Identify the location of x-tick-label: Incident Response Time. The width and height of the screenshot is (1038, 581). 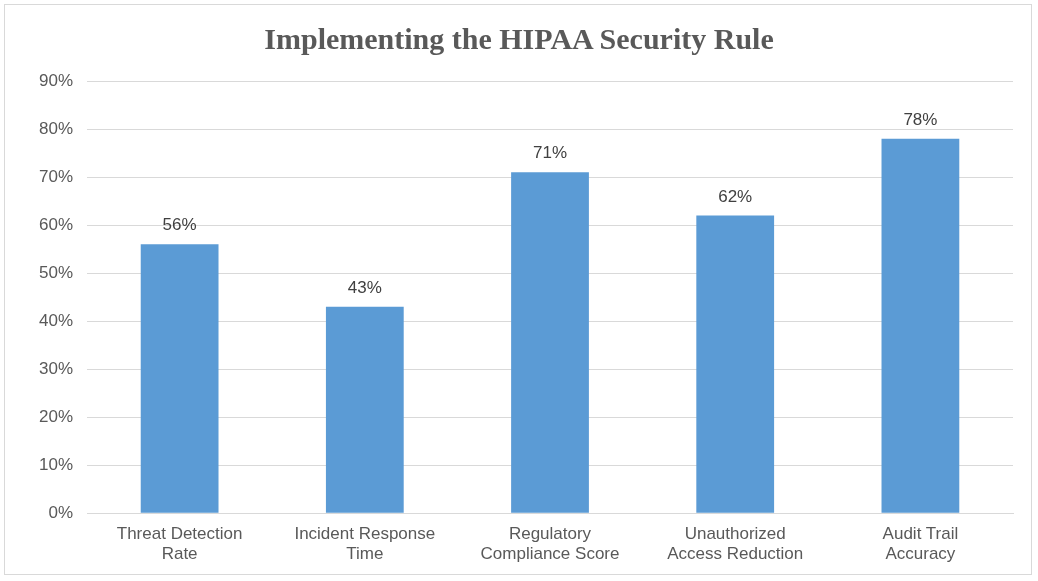
(365, 544).